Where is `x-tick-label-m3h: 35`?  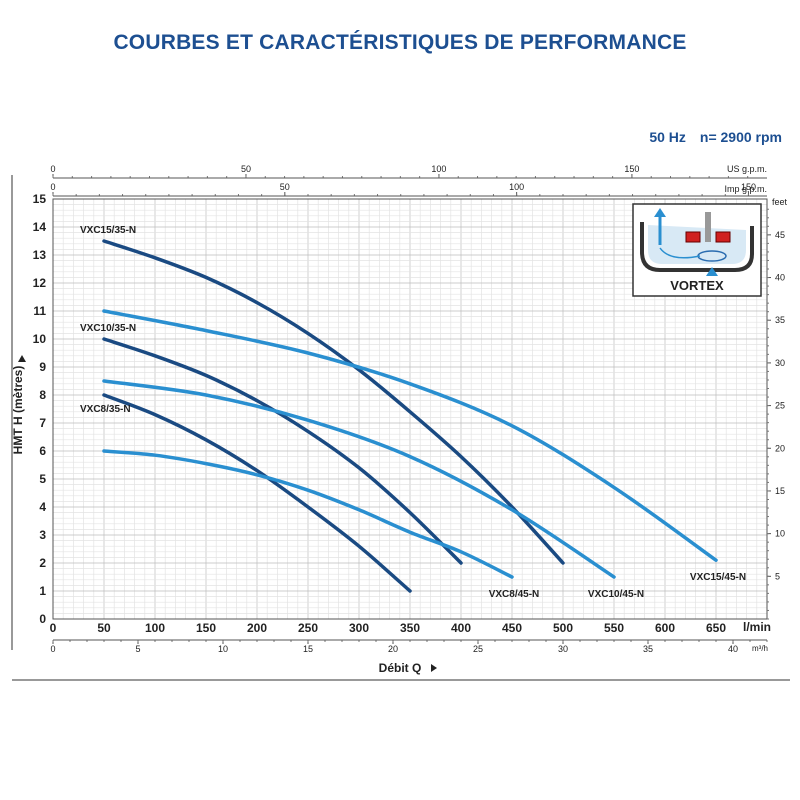 x-tick-label-m3h: 35 is located at coordinates (648, 649).